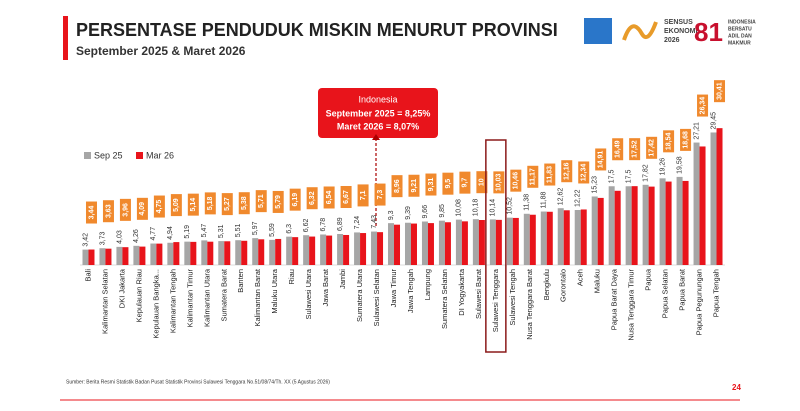 The height and width of the screenshot is (411, 800). What do you see at coordinates (612, 177) in the screenshot?
I see `value-label: 17,5` at bounding box center [612, 177].